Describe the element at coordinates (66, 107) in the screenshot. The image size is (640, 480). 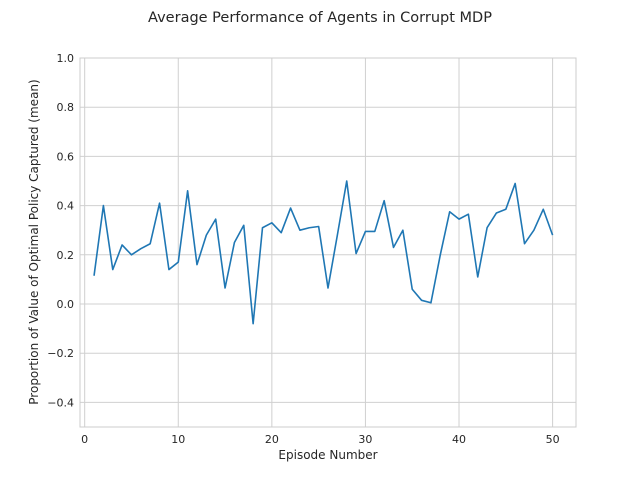
I see `y-tick-label: 0.8` at that location.